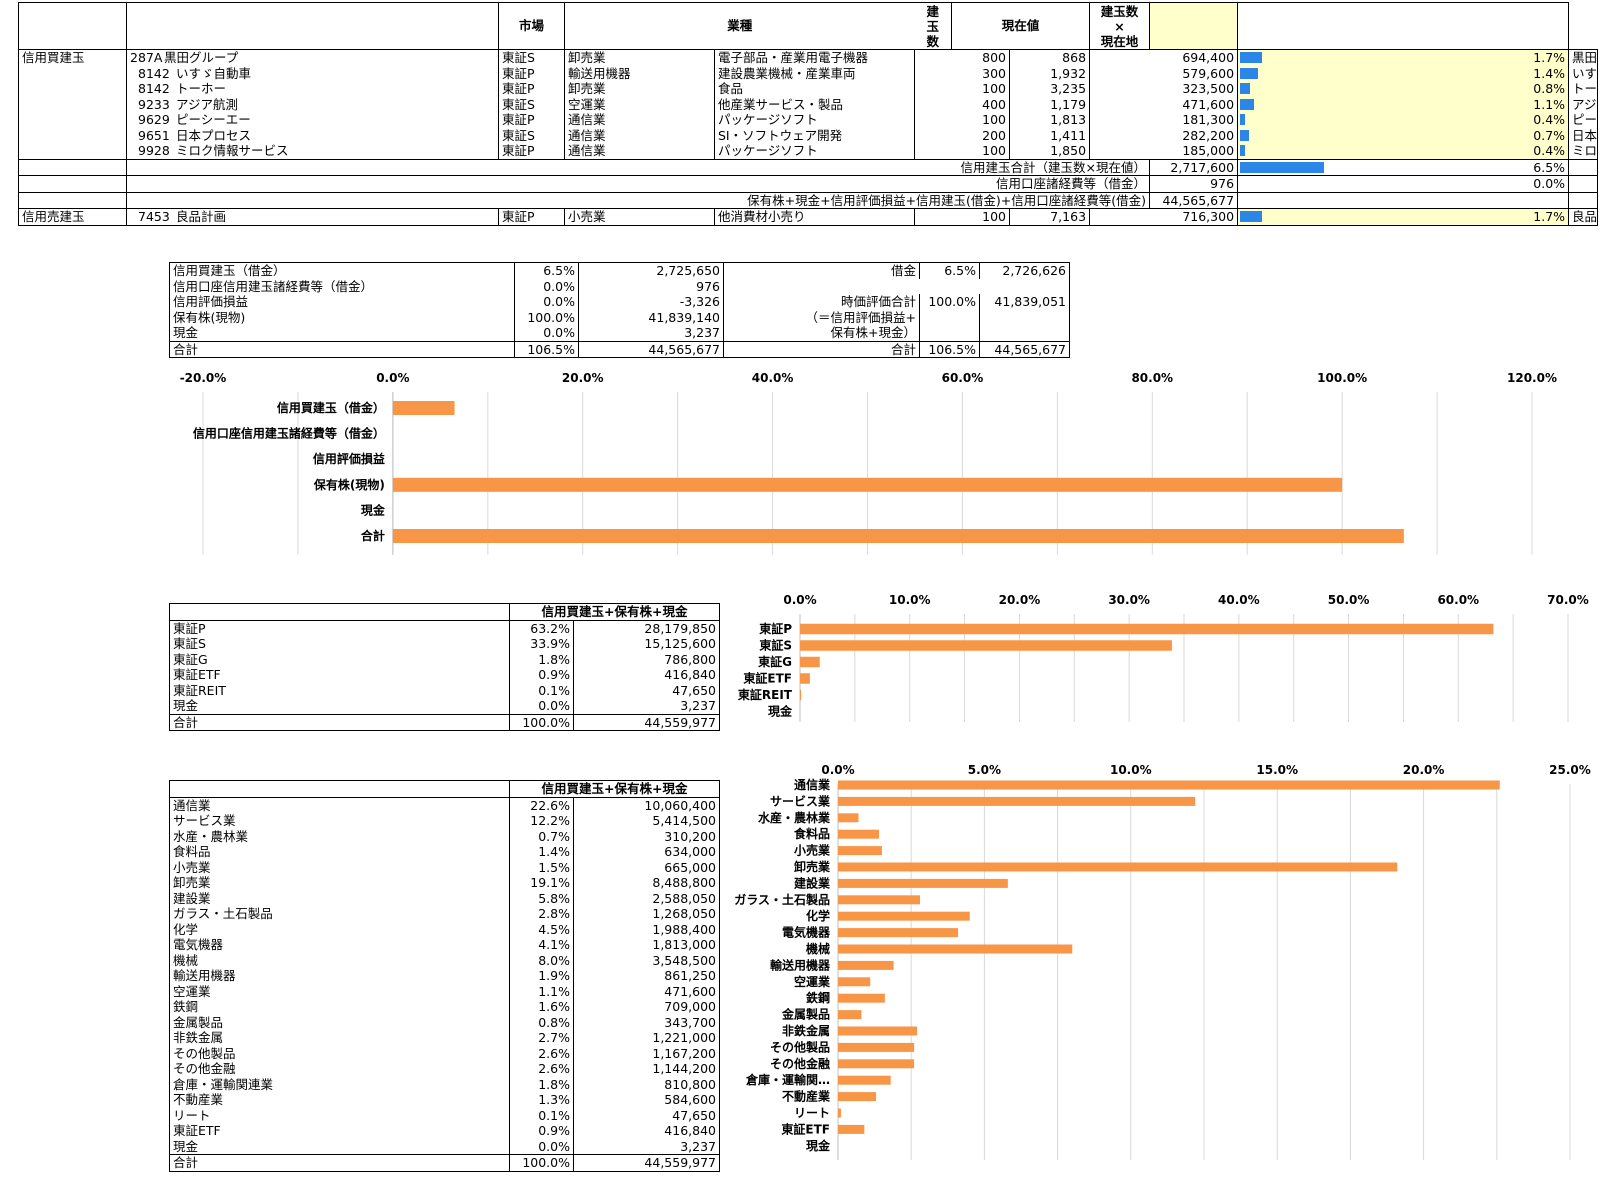  I want to click on category-label: 卸売業, so click(812, 866).